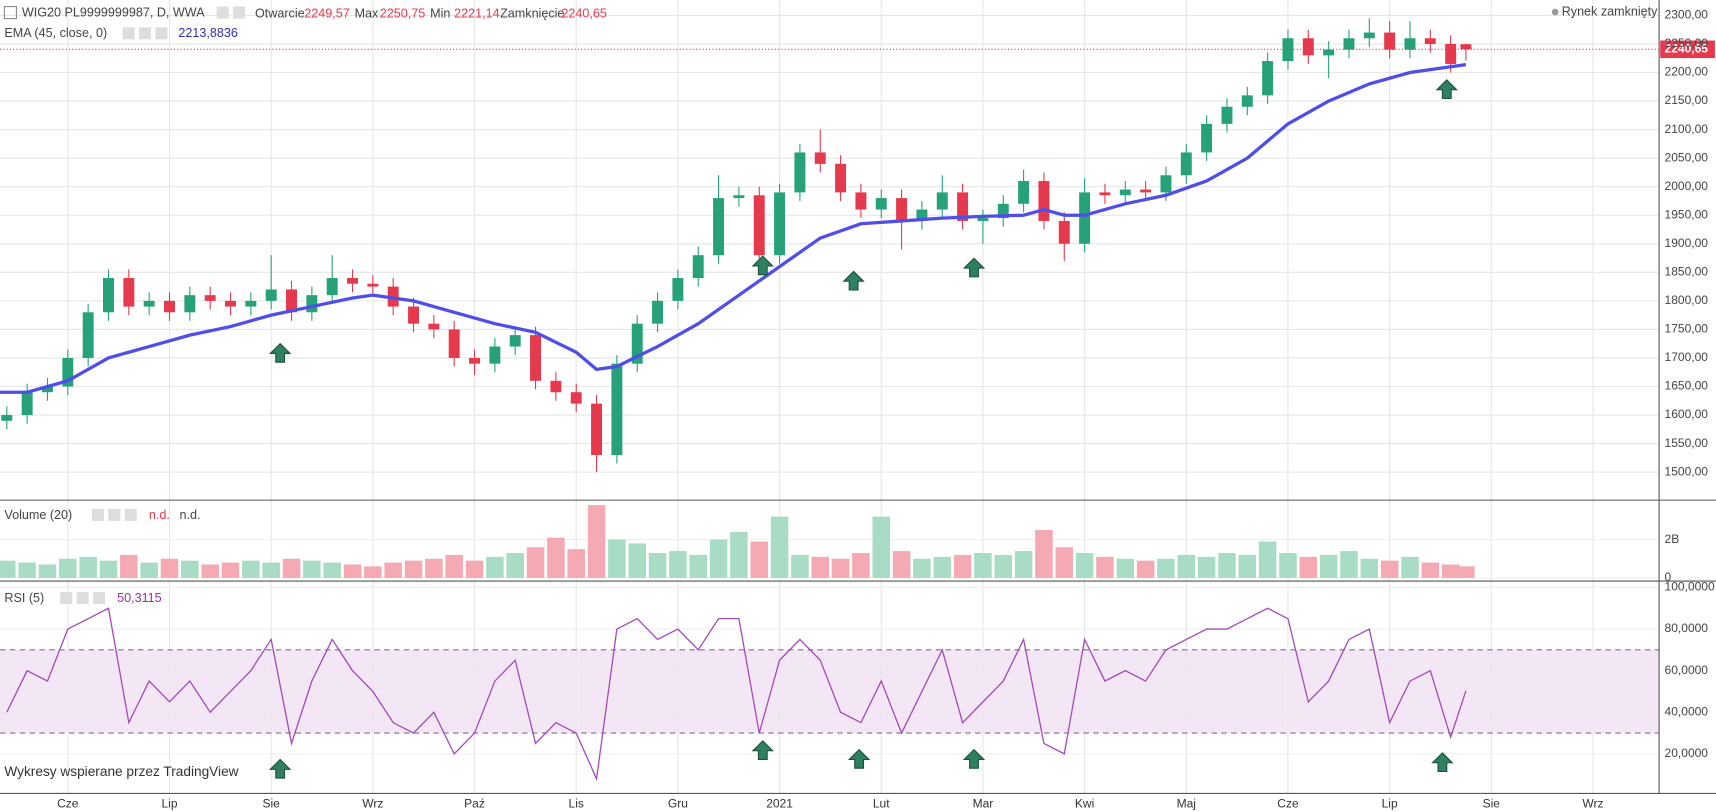  Describe the element at coordinates (1687, 129) in the screenshot. I see `y-tick-label: 2100,00` at that location.